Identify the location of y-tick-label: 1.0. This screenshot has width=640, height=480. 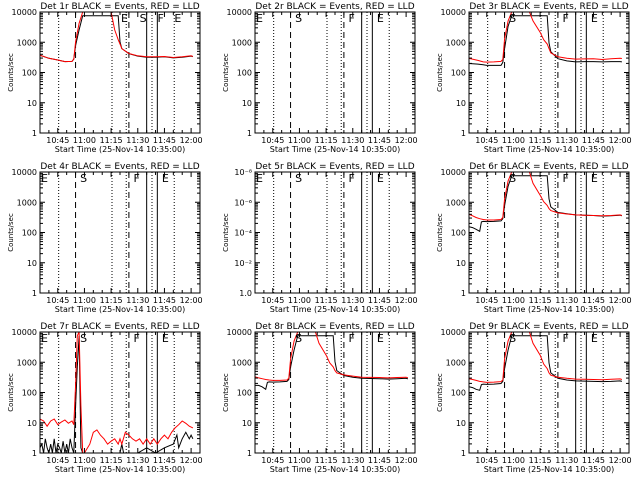
(245, 293).